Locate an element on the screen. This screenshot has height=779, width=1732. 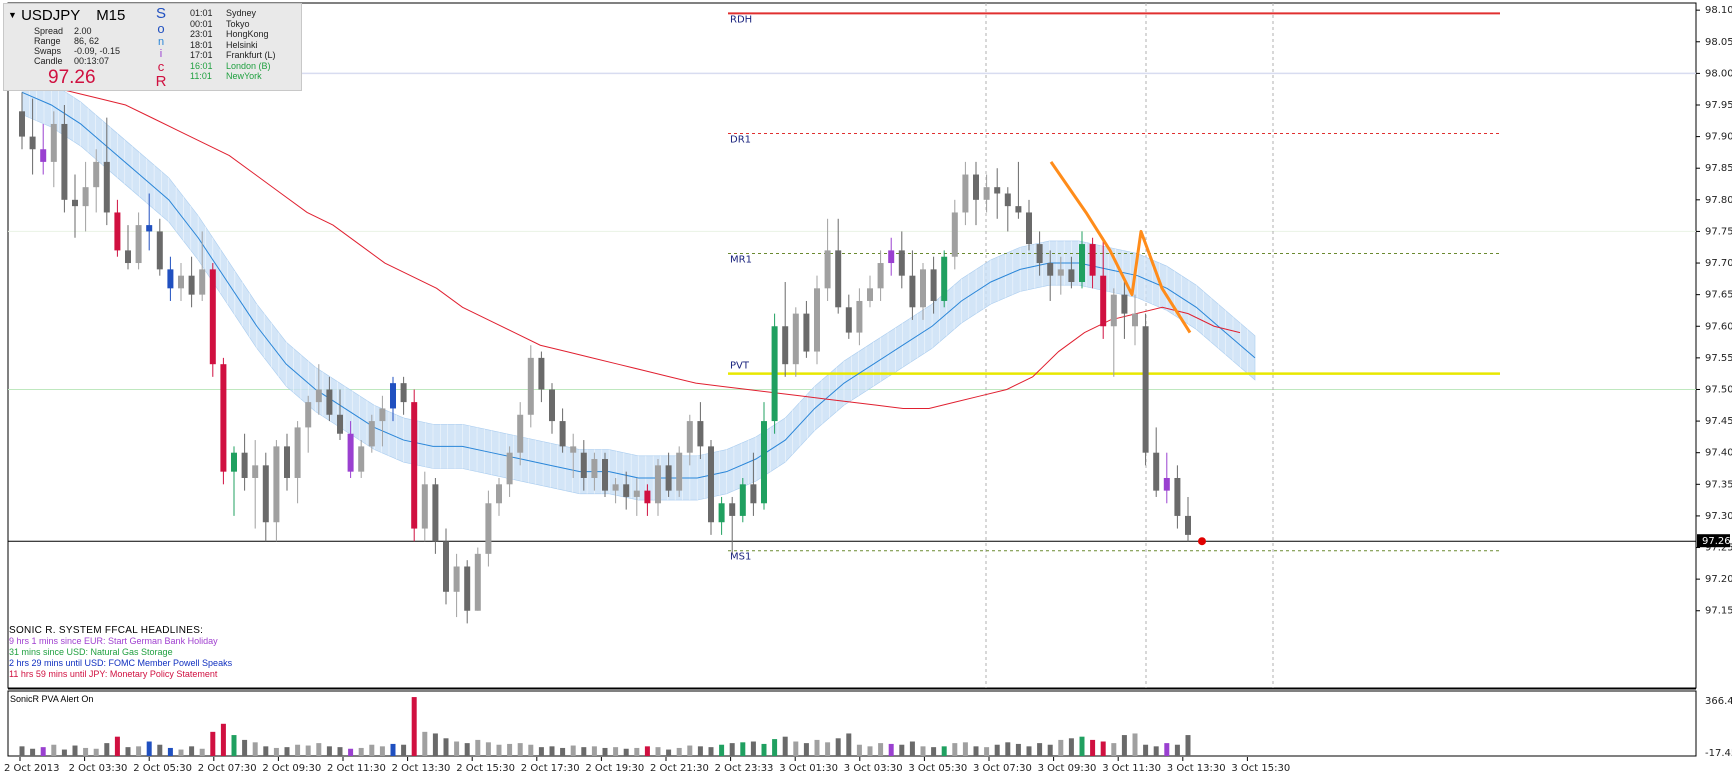
x-tick-label: 3 Oct 09:30 is located at coordinates (1067, 768).